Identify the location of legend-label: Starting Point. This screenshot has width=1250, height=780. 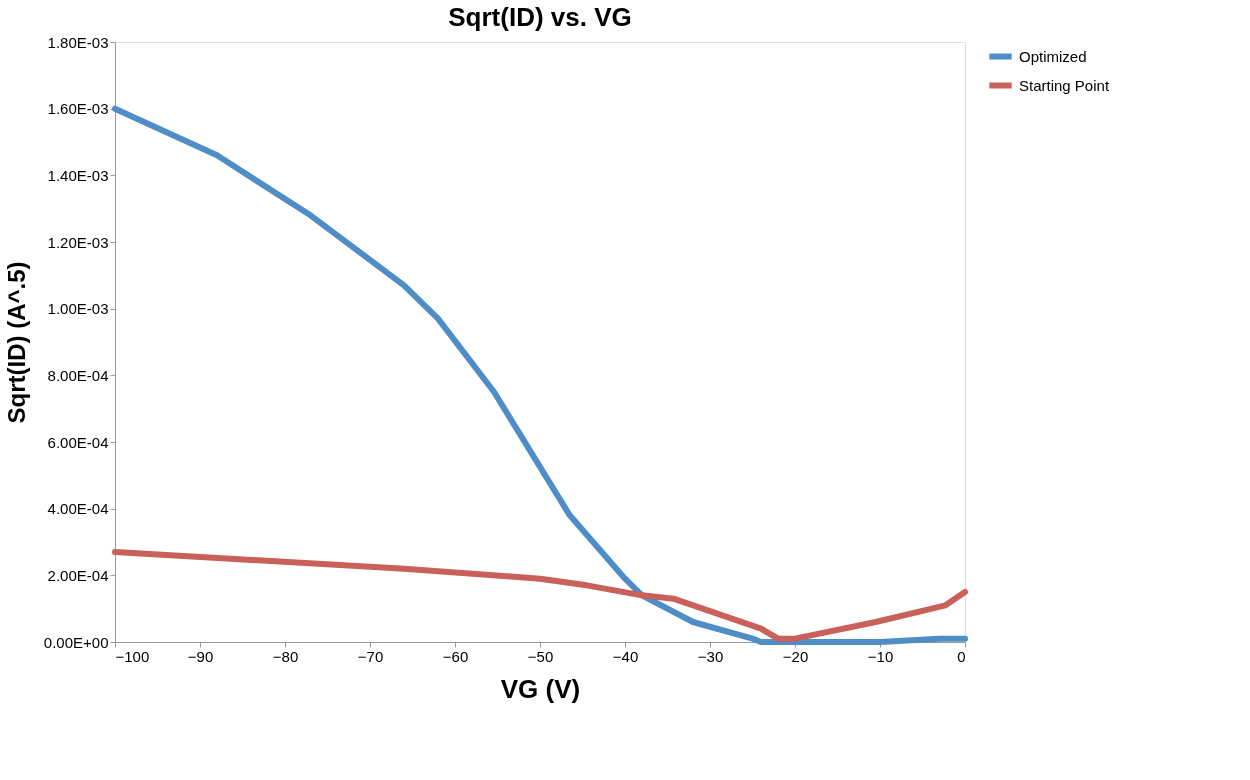
(1064, 85).